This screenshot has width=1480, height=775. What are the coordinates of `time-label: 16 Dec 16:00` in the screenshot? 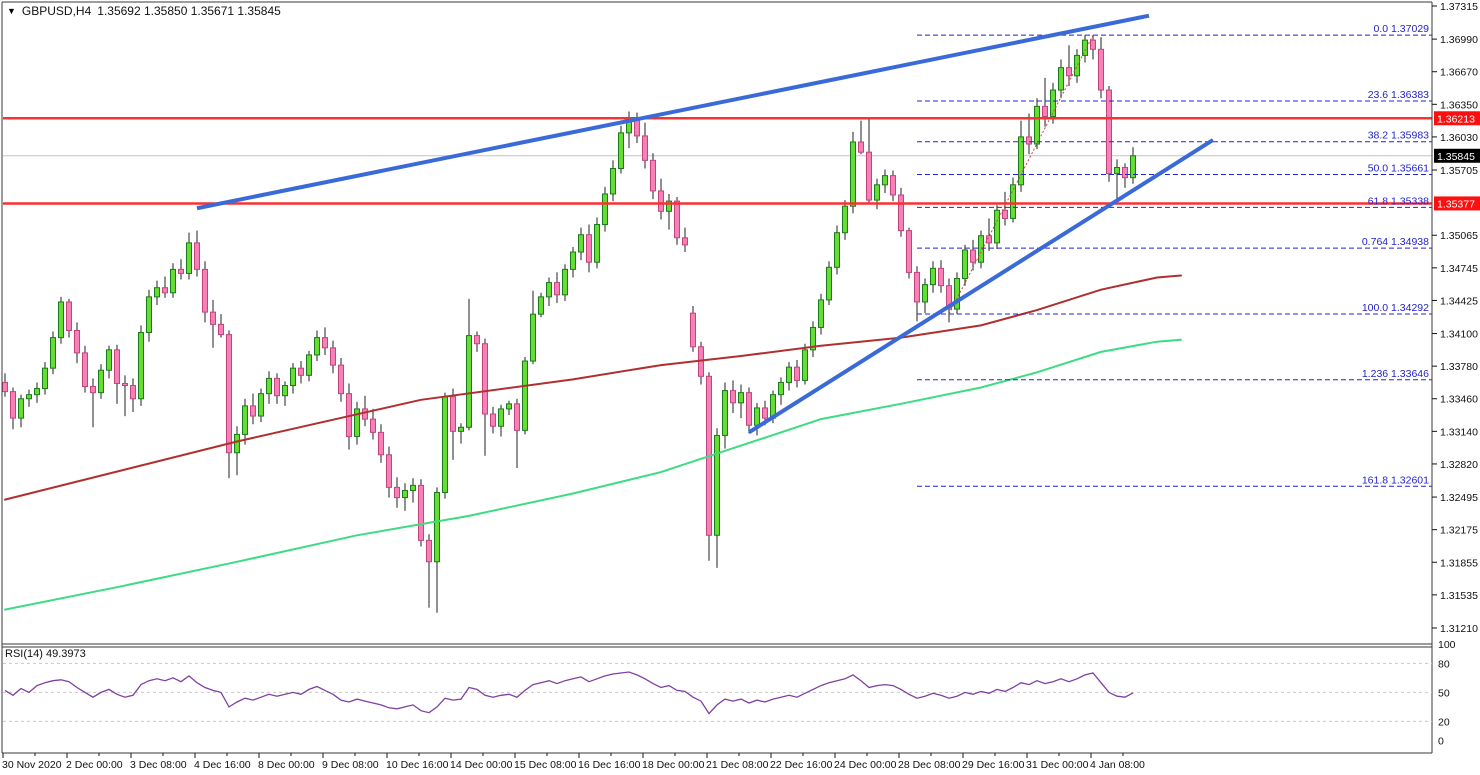 It's located at (609, 765).